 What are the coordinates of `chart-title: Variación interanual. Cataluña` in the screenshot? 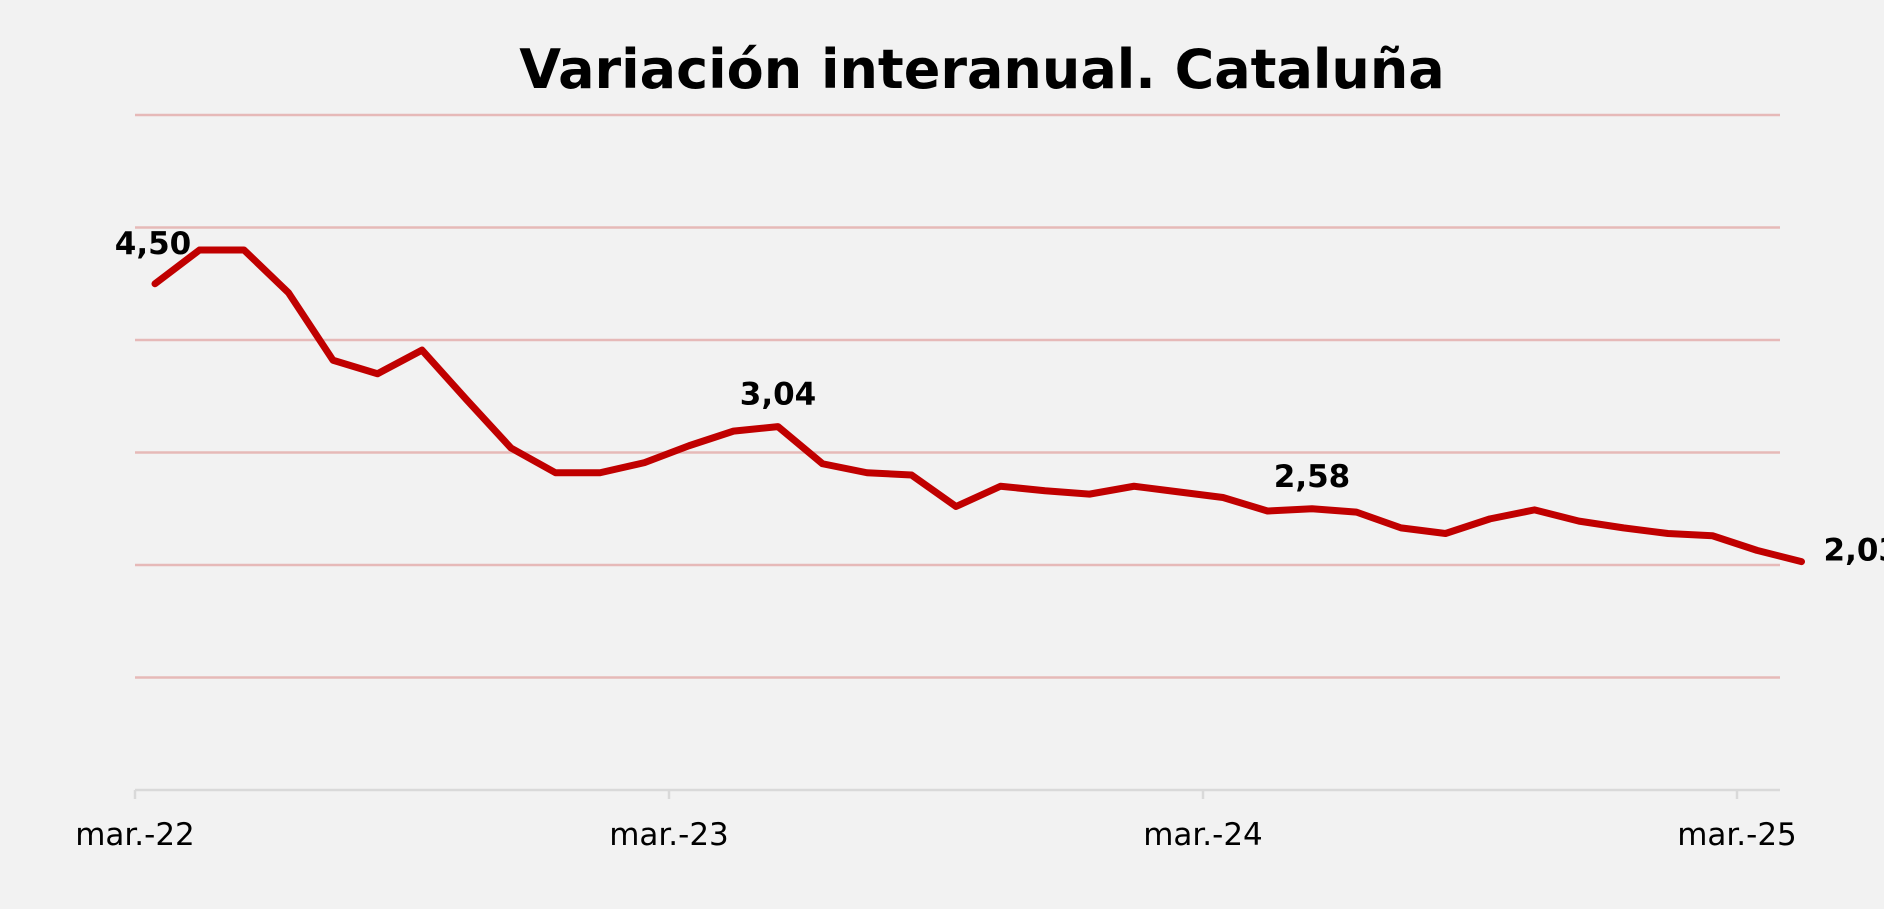 It's located at (982, 69).